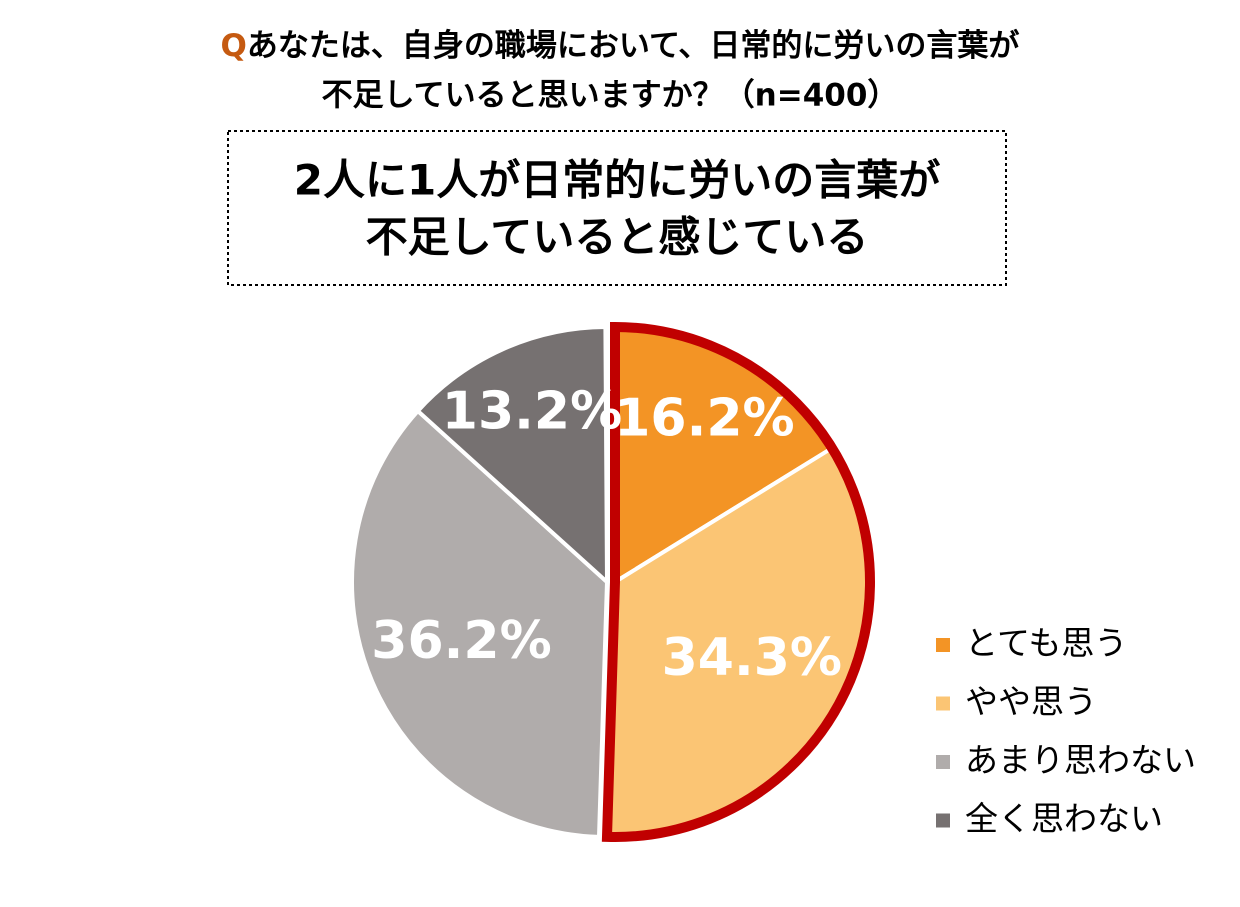 The image size is (1240, 907). Describe the element at coordinates (738, 581) in the screenshot. I see `highlight-outline` at that location.